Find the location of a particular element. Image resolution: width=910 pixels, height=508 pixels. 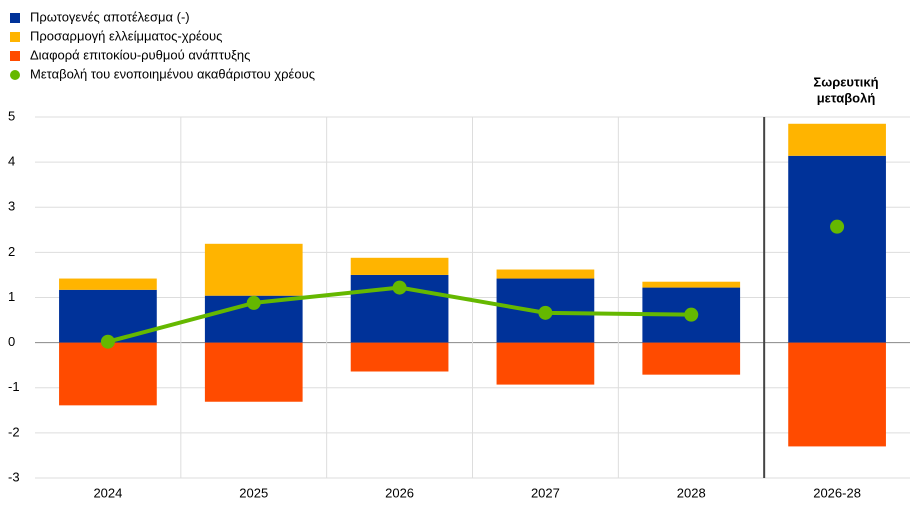

x-tick-label: 2027 is located at coordinates (545, 492).